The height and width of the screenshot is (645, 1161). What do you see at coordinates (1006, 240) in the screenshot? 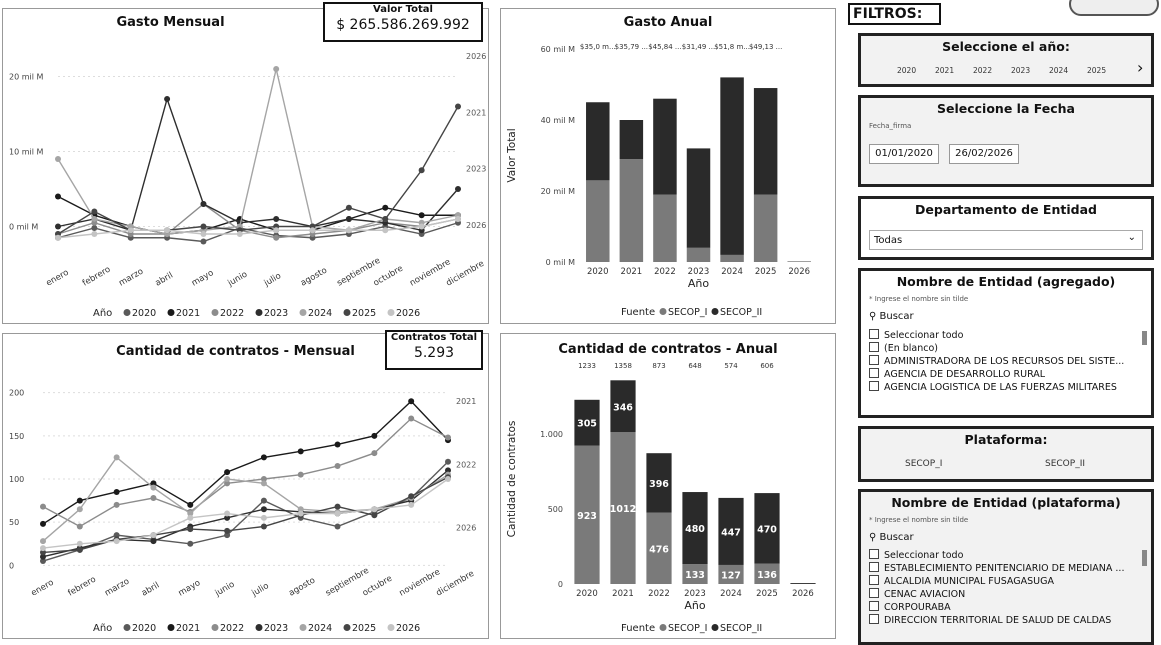
I see `departamento-dropdown: Todas ⌄` at bounding box center [1006, 240].